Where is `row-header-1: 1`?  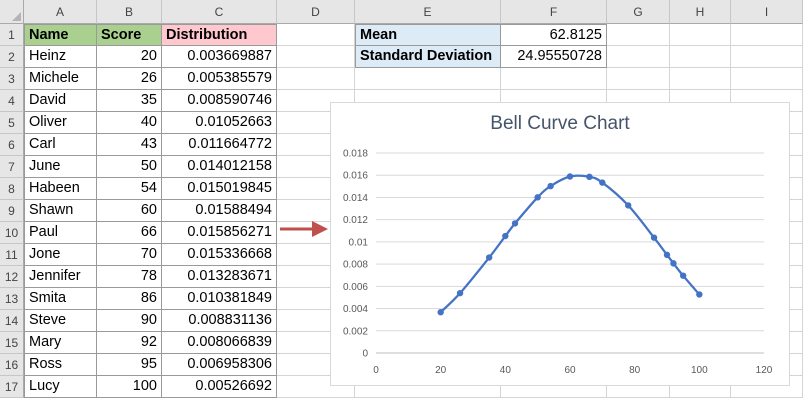
row-header-1: 1 is located at coordinates (12, 35).